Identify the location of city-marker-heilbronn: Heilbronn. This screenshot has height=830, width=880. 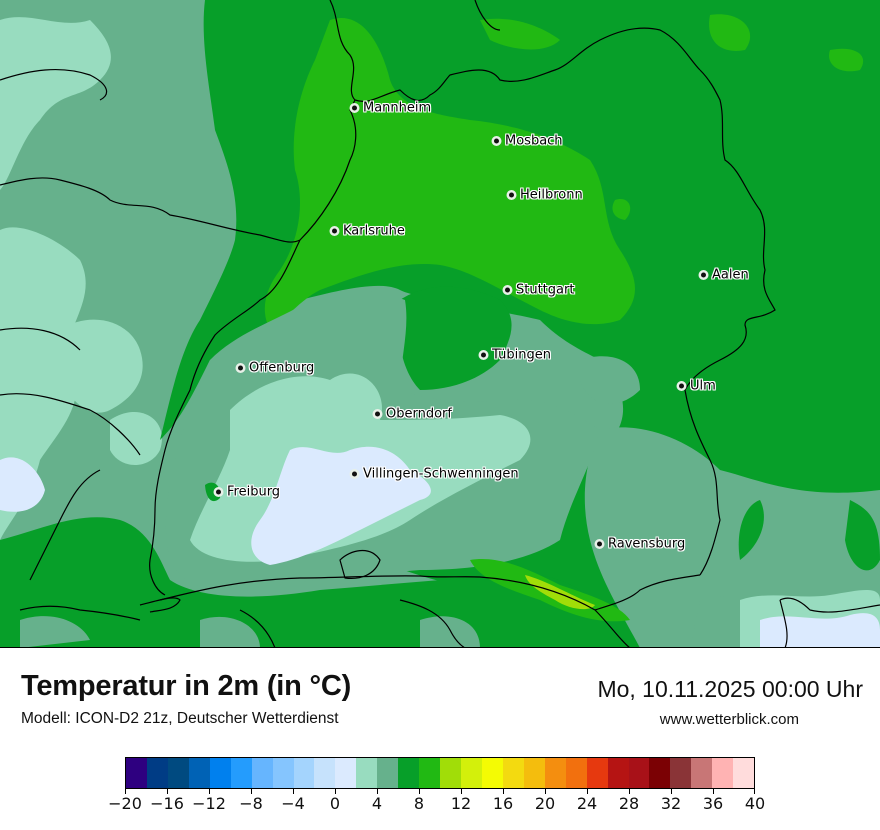
(546, 195).